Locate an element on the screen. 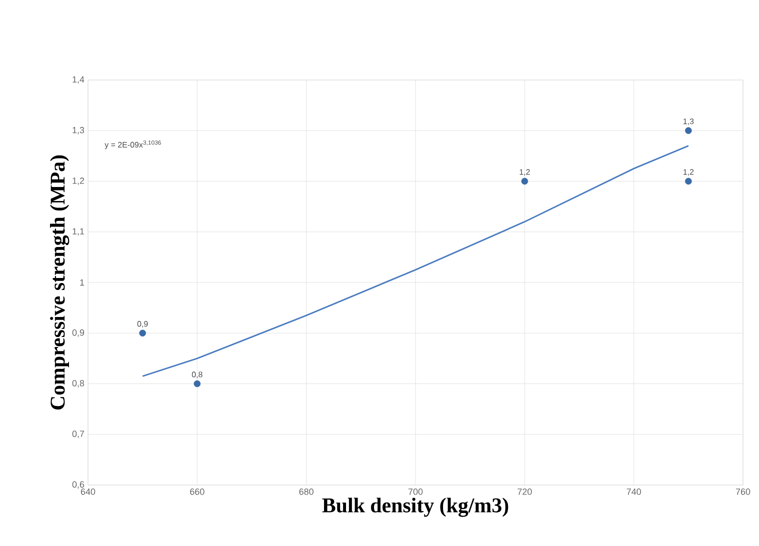 This screenshot has height=546, width=759. y-tick-label: 0,6 is located at coordinates (78, 485).